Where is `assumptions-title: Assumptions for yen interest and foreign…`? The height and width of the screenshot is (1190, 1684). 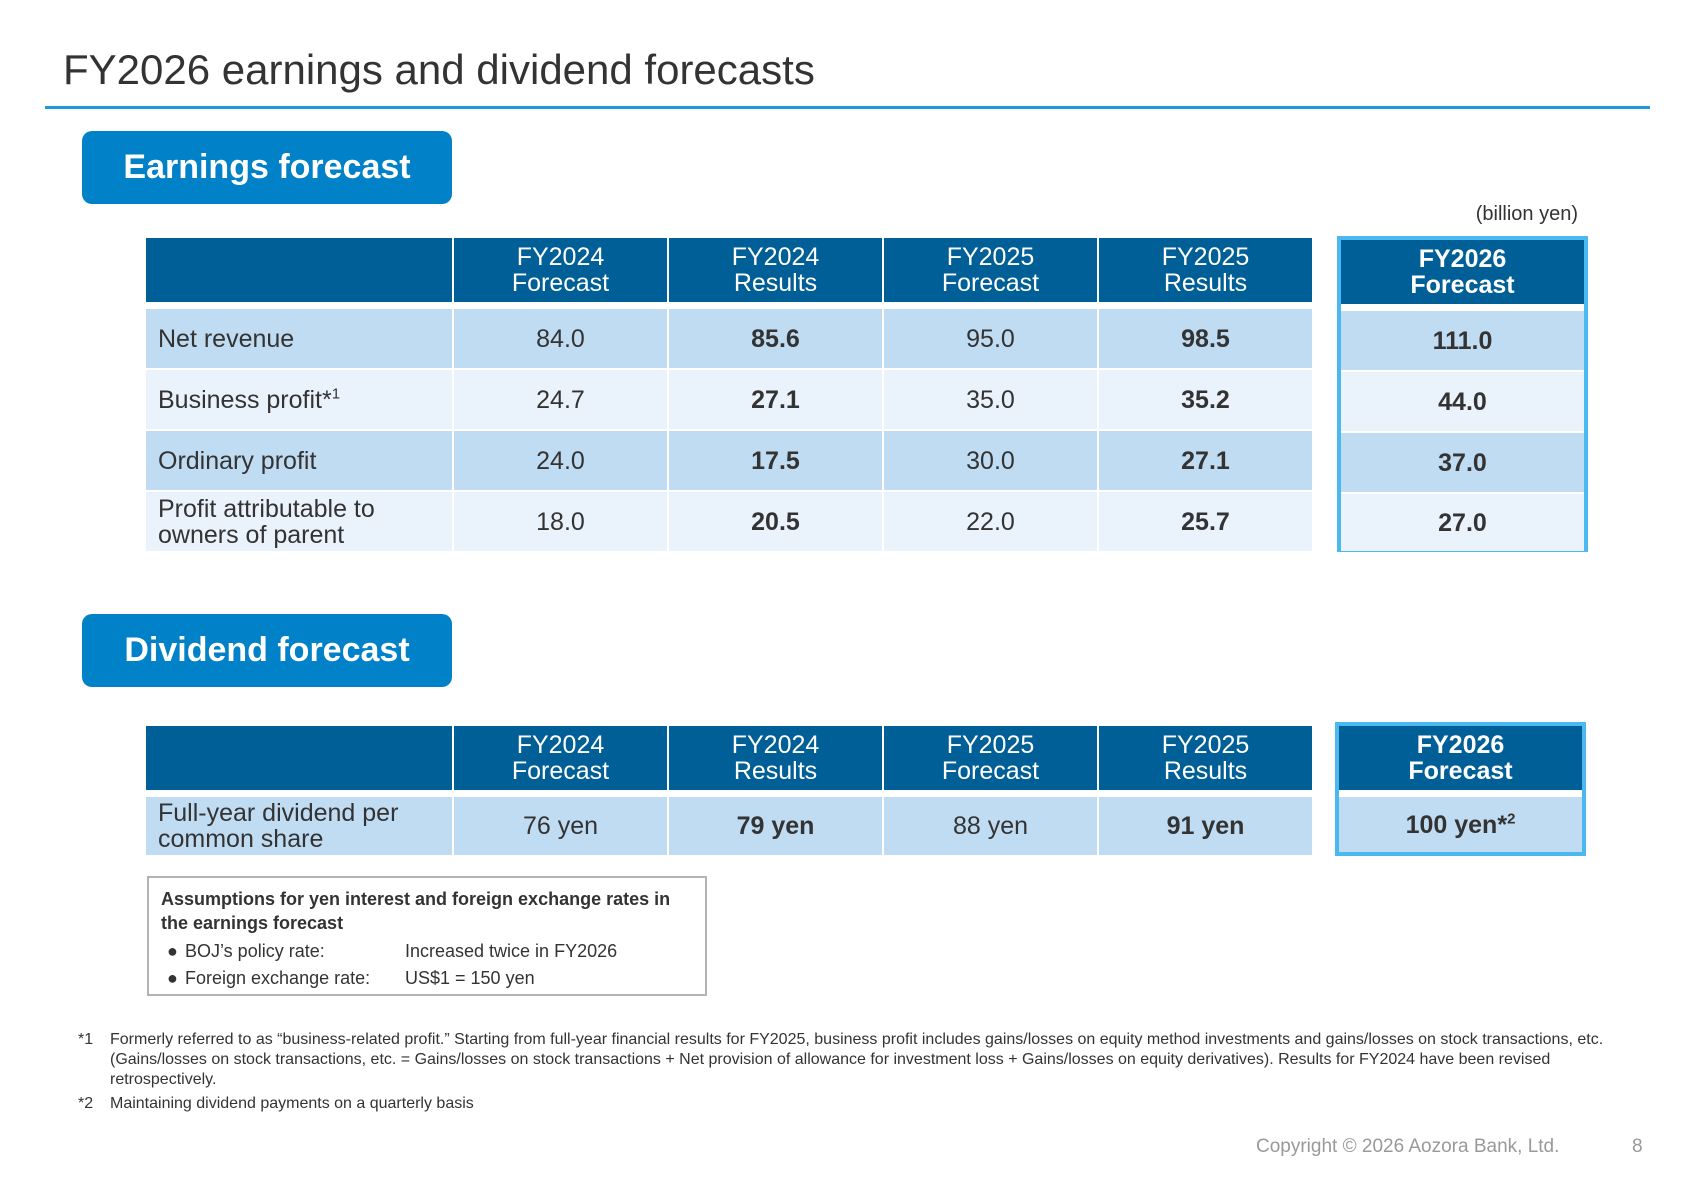
assumptions-title: Assumptions for yen interest and foreign… is located at coordinates (416, 911).